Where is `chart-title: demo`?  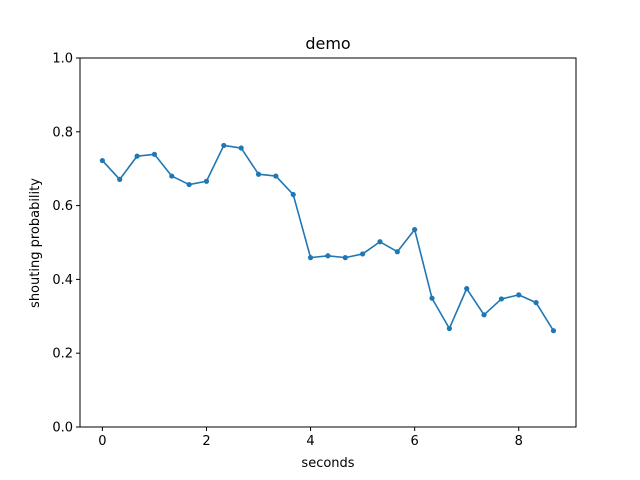
chart-title: demo is located at coordinates (327, 43).